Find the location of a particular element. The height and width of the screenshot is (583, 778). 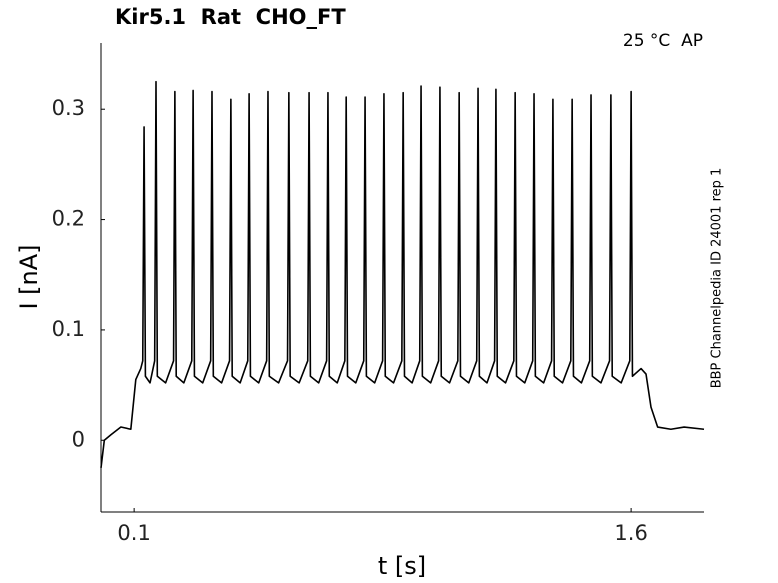

chart-title: Kir5.1 Rat CHO_FT is located at coordinates (230, 17).